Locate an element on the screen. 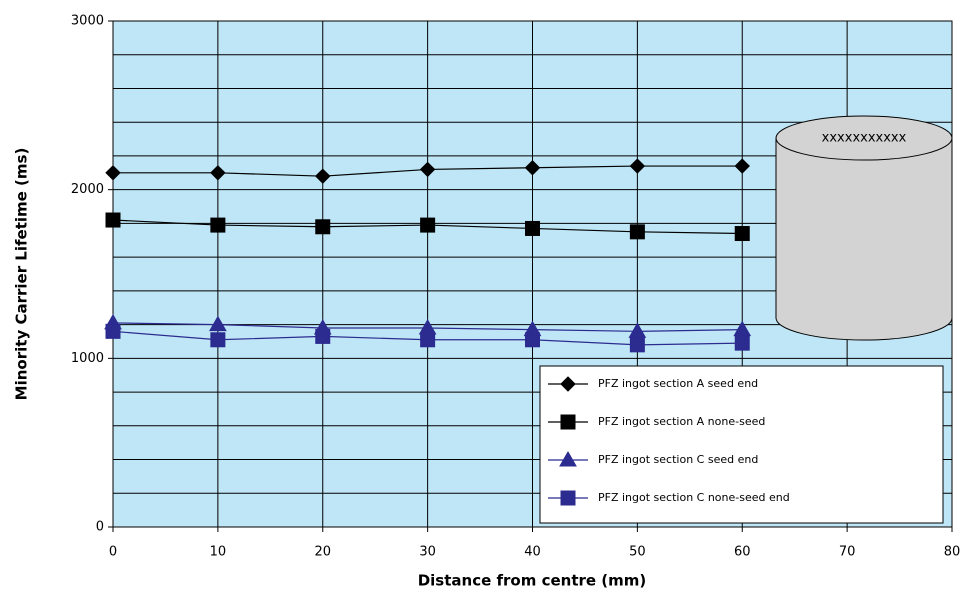 Image resolution: width=964 pixels, height=601 pixels. x-tick-label: 10 is located at coordinates (218, 552).